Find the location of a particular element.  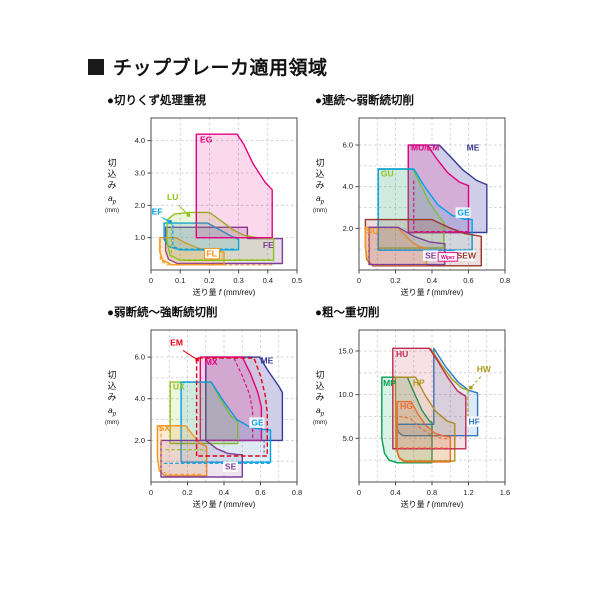

region-label-EF: EF is located at coordinates (157, 211).